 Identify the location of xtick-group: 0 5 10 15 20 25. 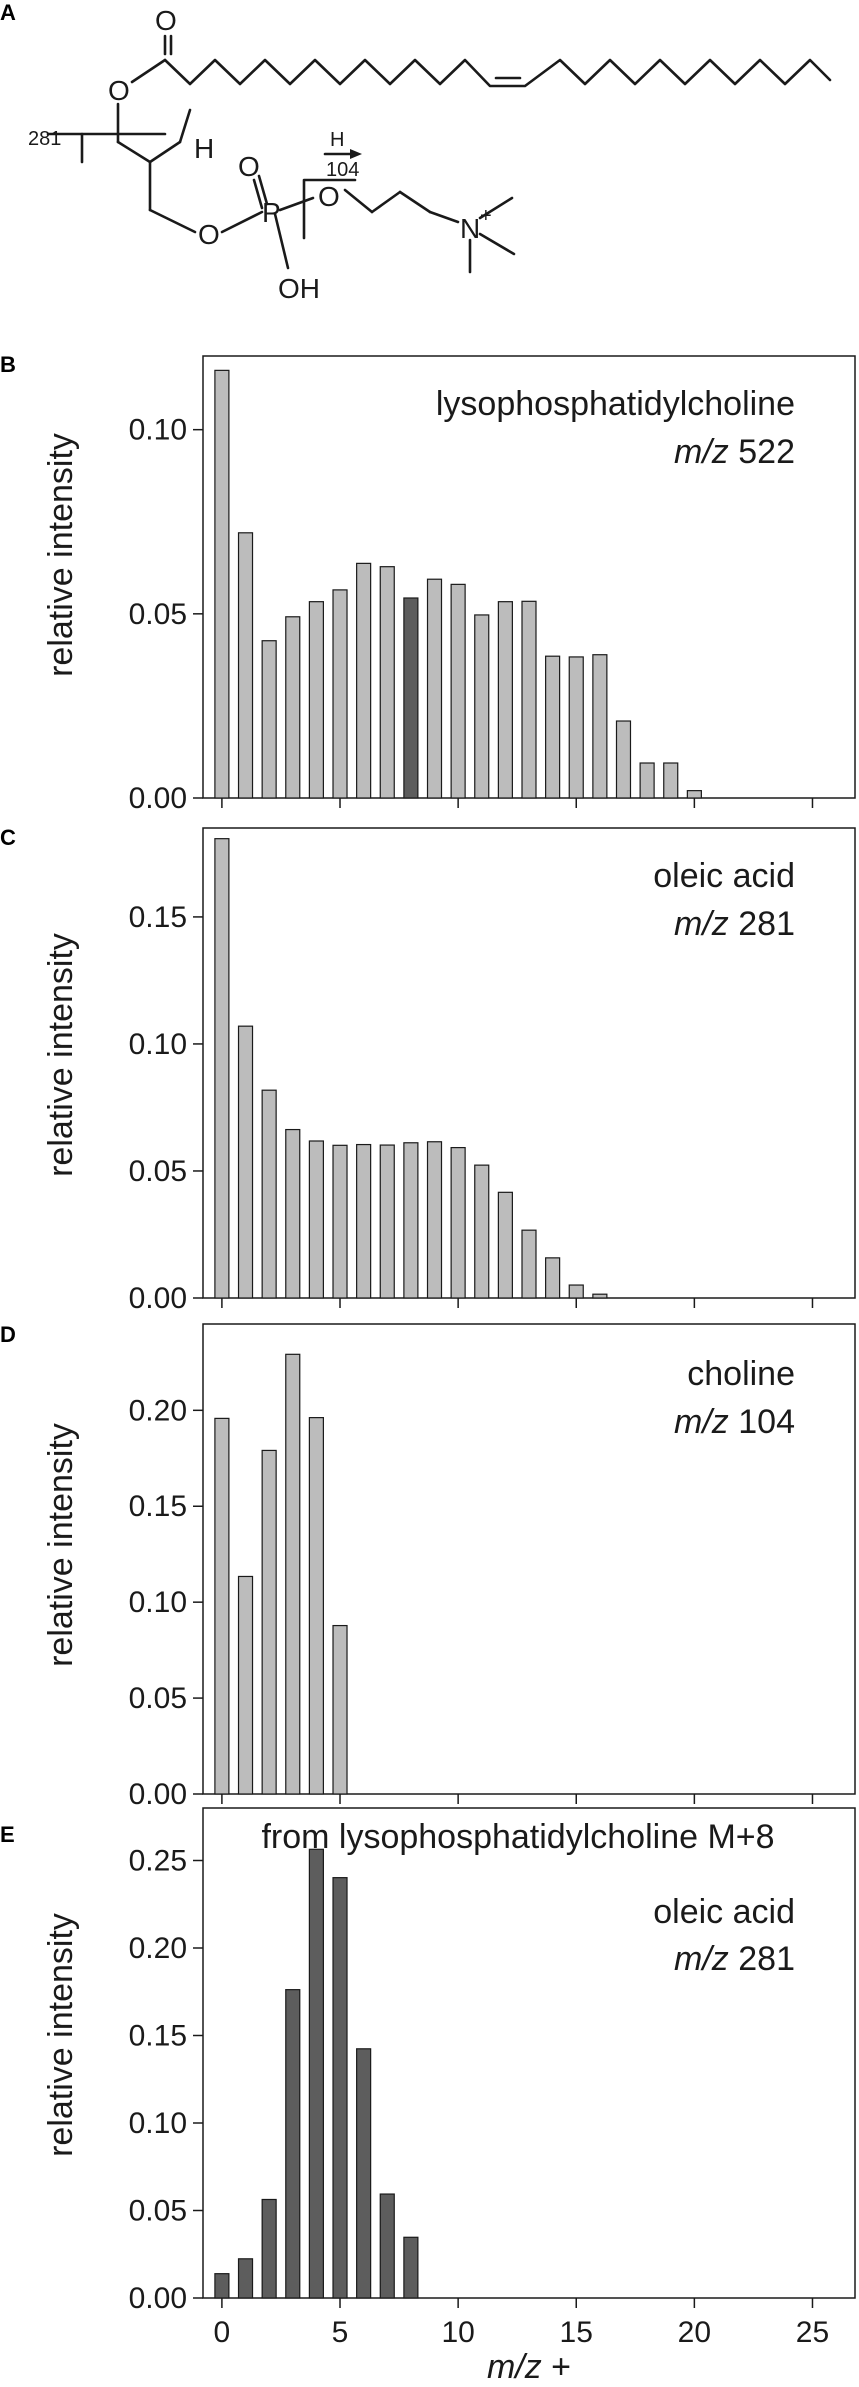
(522, 2332).